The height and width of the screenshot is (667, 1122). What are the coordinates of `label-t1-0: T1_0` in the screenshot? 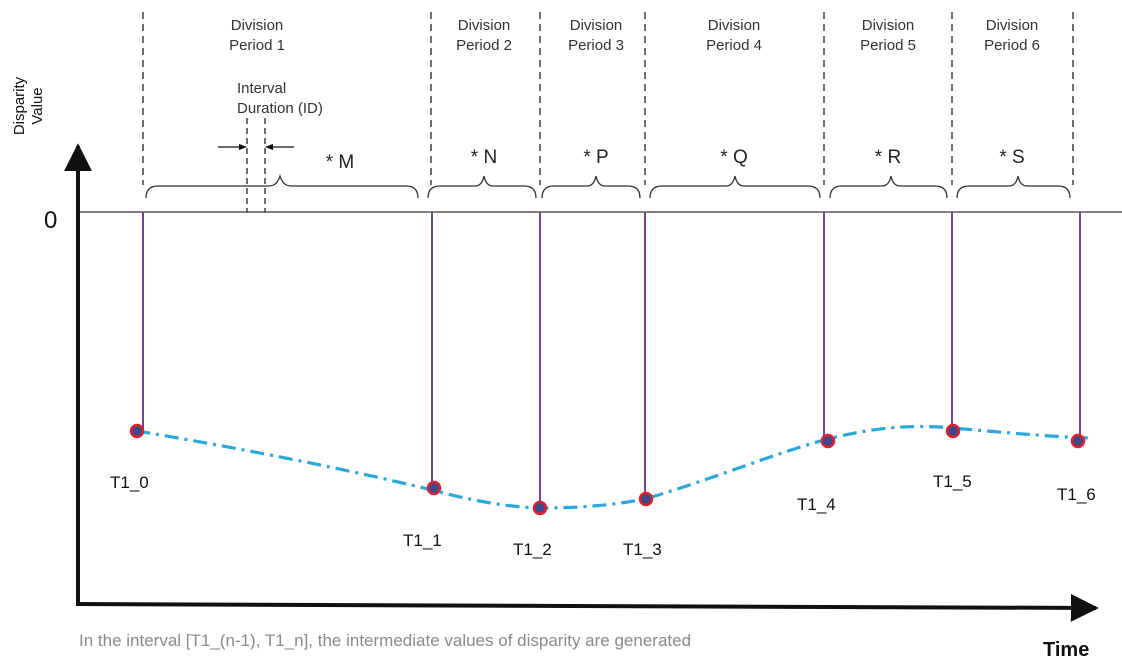 It's located at (129, 482).